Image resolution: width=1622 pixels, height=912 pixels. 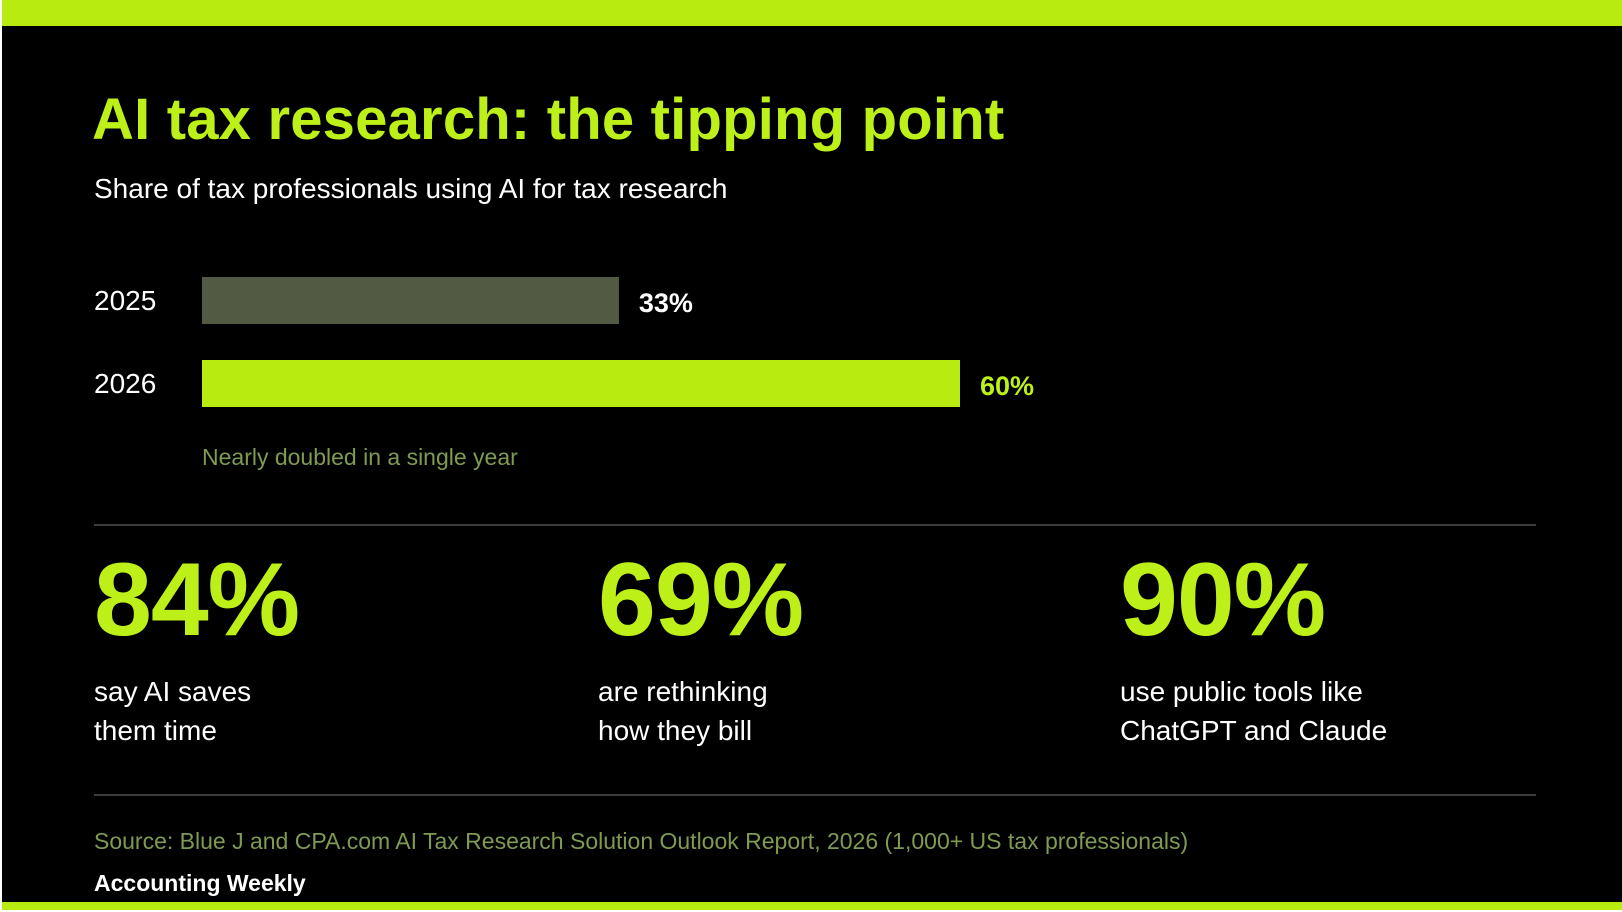 I want to click on stat-time-saved: 84% say AI saves them time, so click(x=197, y=646).